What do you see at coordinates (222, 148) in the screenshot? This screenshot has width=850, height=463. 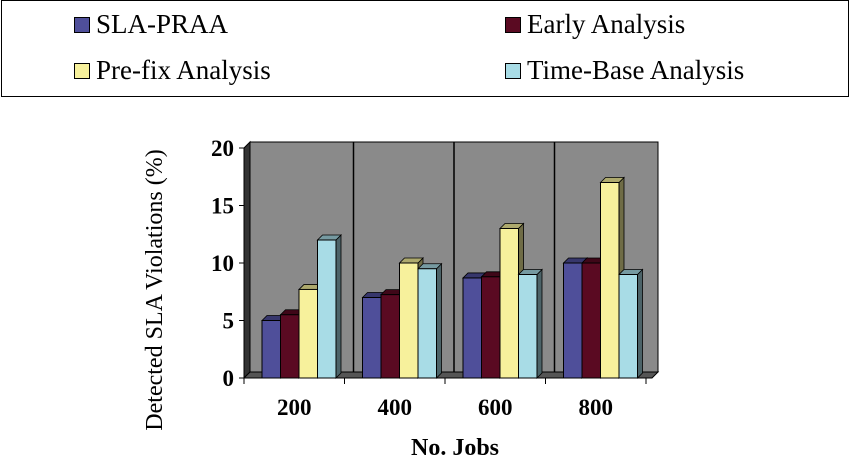 I see `y-tick-label: 20` at bounding box center [222, 148].